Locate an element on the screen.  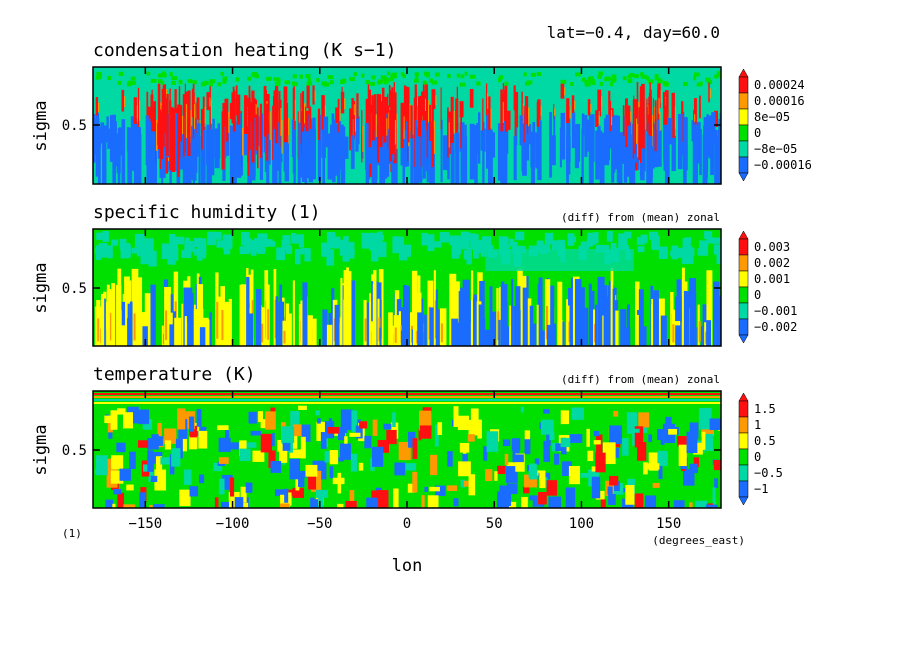
colorbar-arrow-top is located at coordinates (743, 235).